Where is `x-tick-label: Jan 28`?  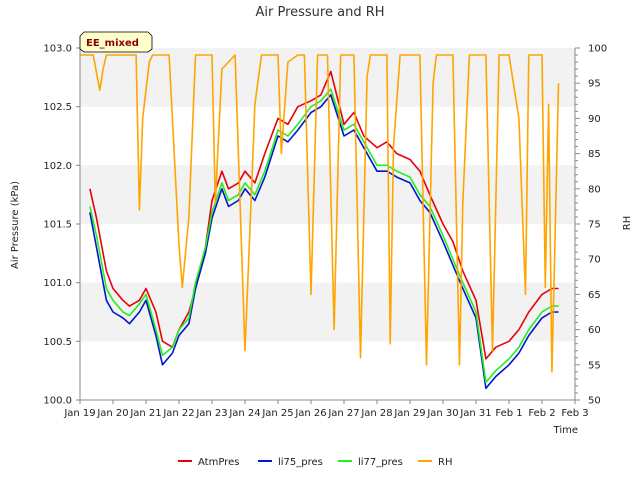
x-tick-label: Jan 28 is located at coordinates (376, 413).